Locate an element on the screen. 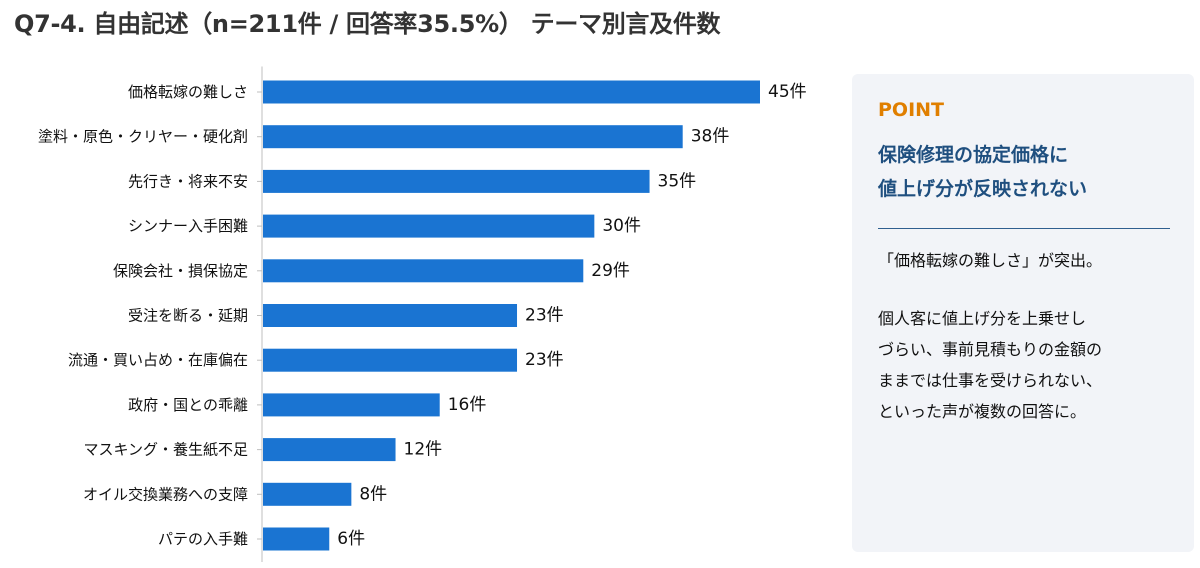 Image resolution: width=1200 pixels, height=568 pixels. category-label: 価格転嫁の難しさ is located at coordinates (188, 92).